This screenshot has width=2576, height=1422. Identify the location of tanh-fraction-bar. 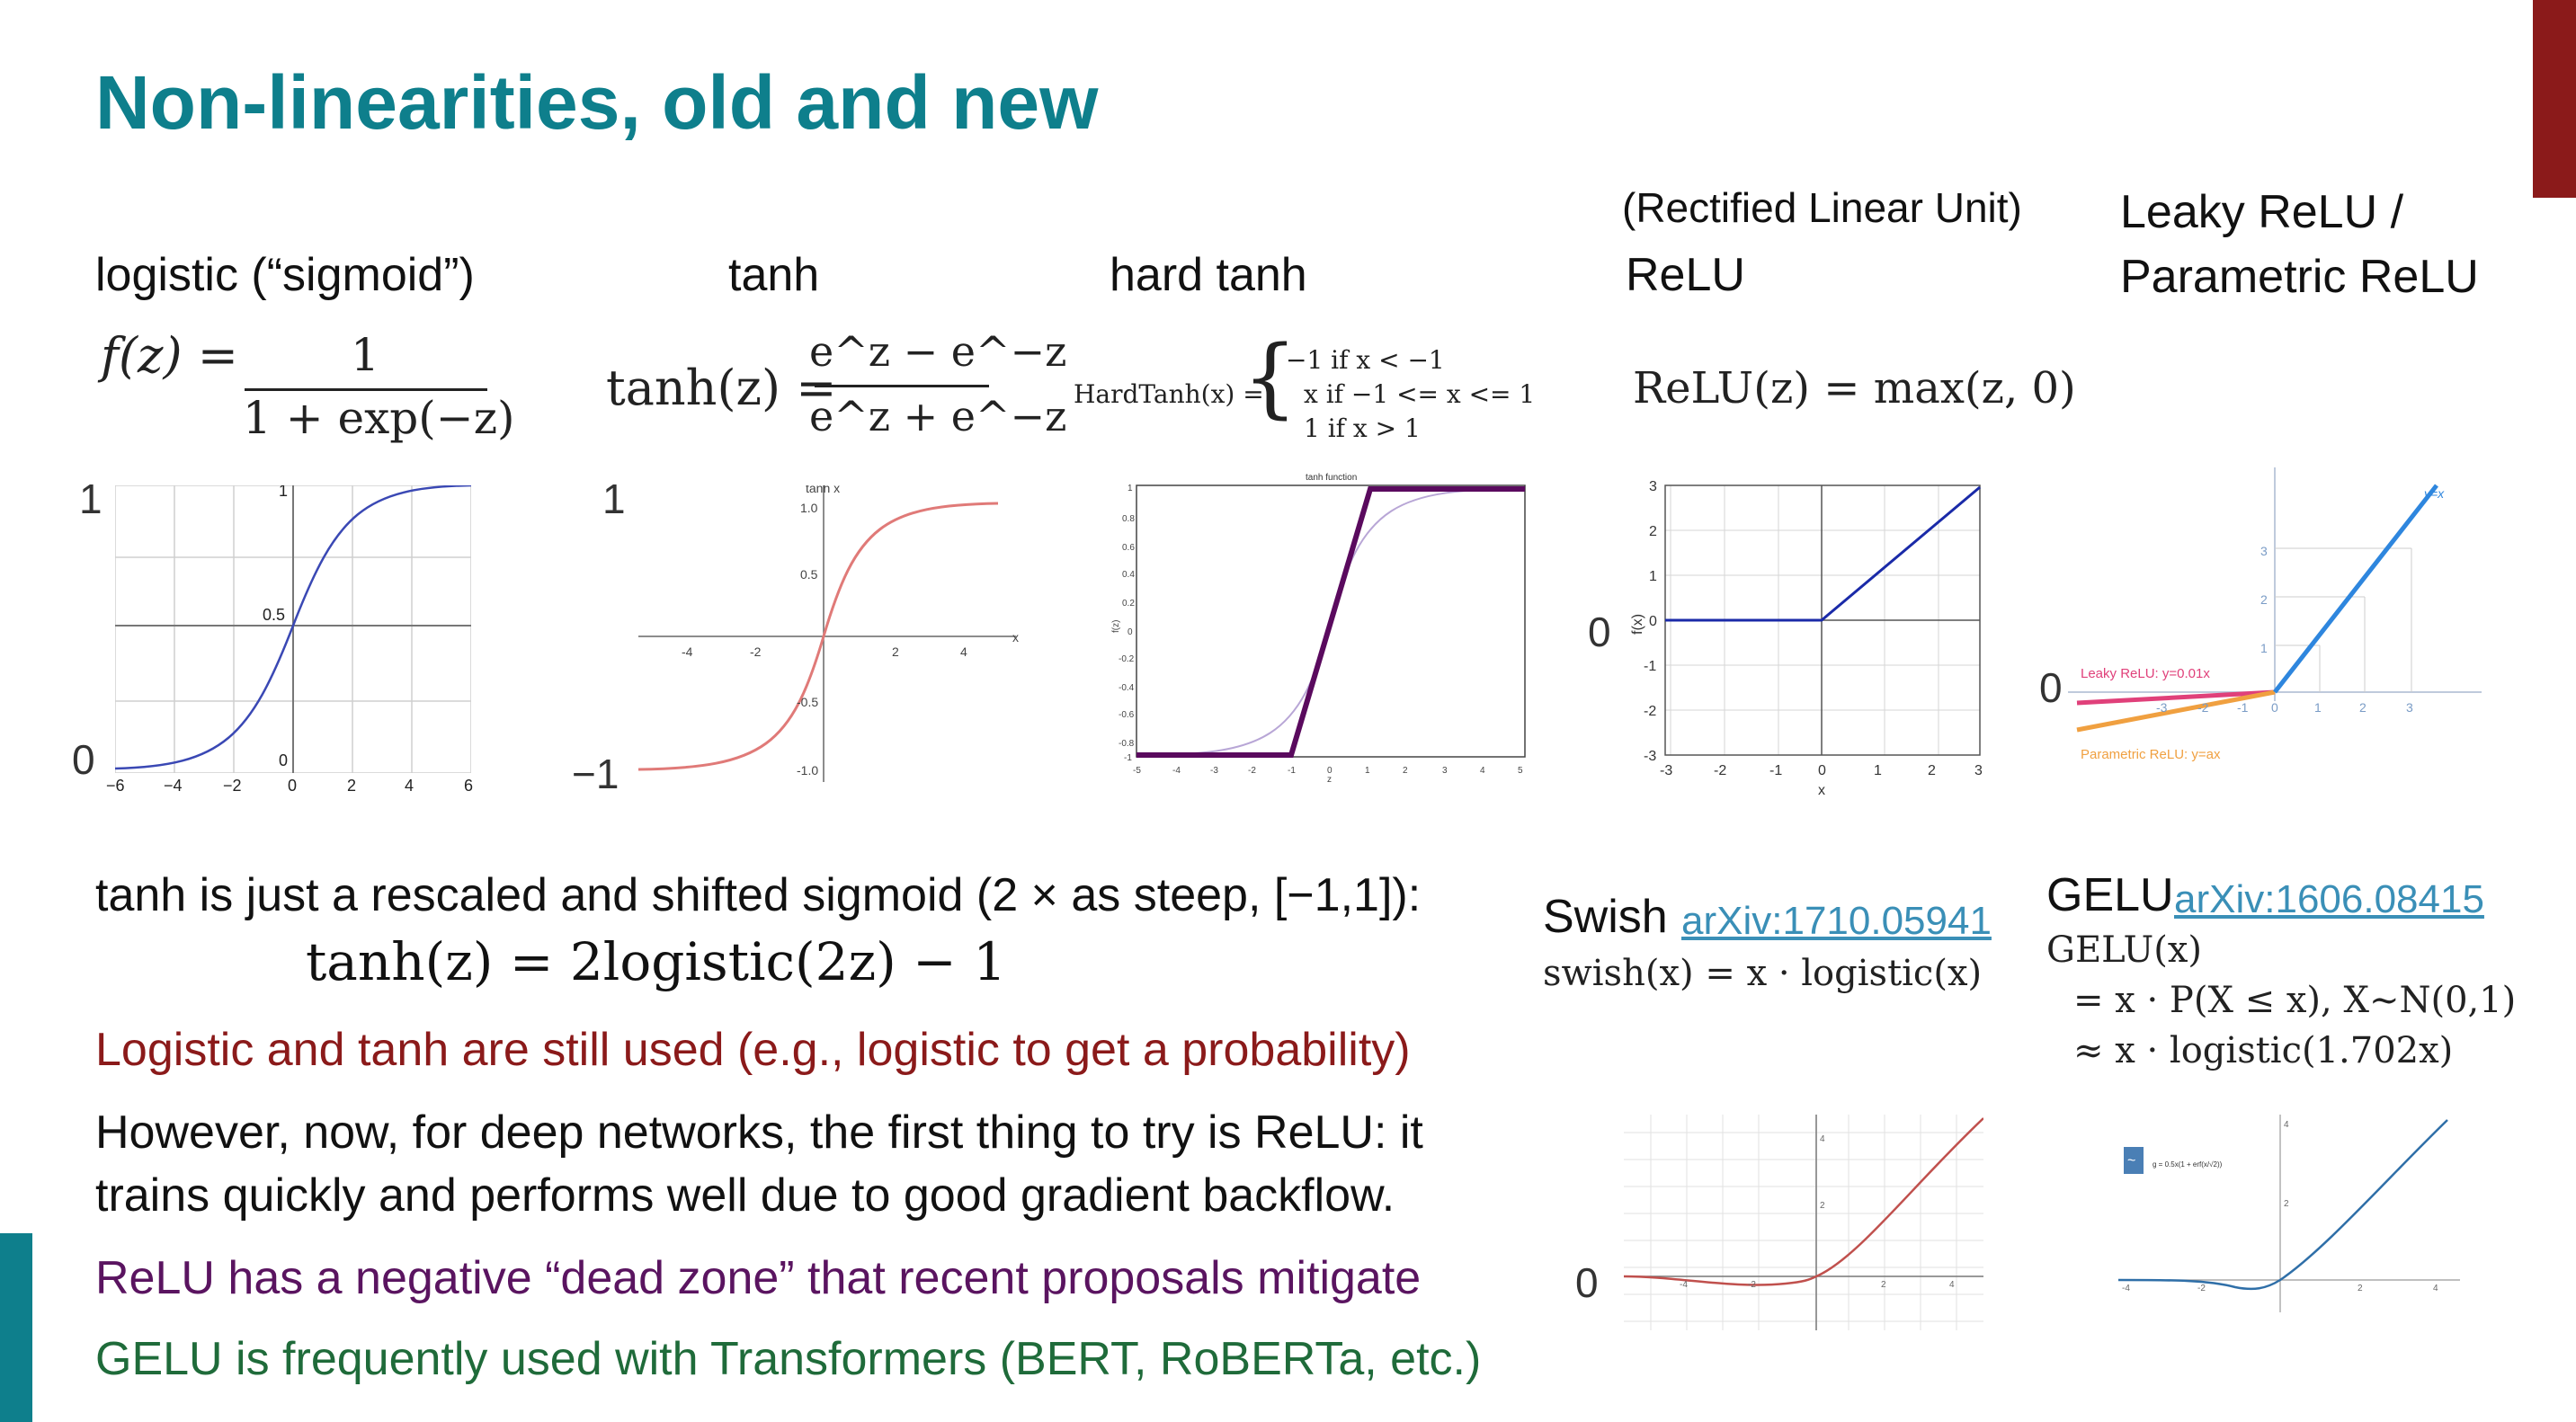
(902, 386).